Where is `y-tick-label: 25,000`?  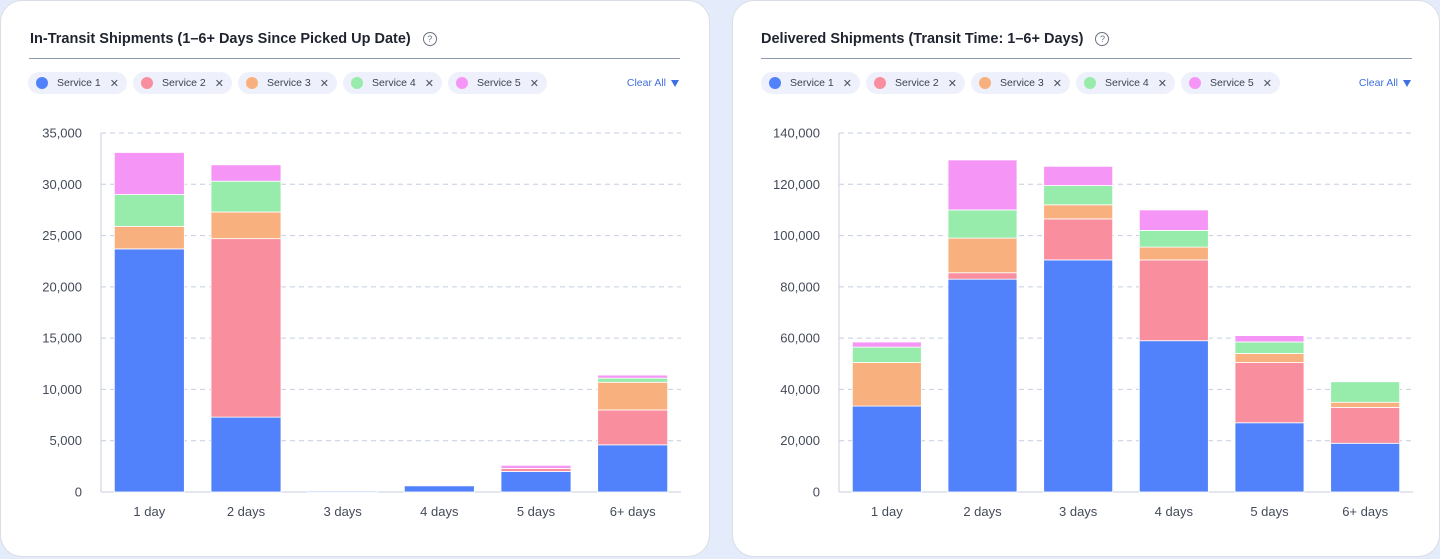 y-tick-label: 25,000 is located at coordinates (62, 235).